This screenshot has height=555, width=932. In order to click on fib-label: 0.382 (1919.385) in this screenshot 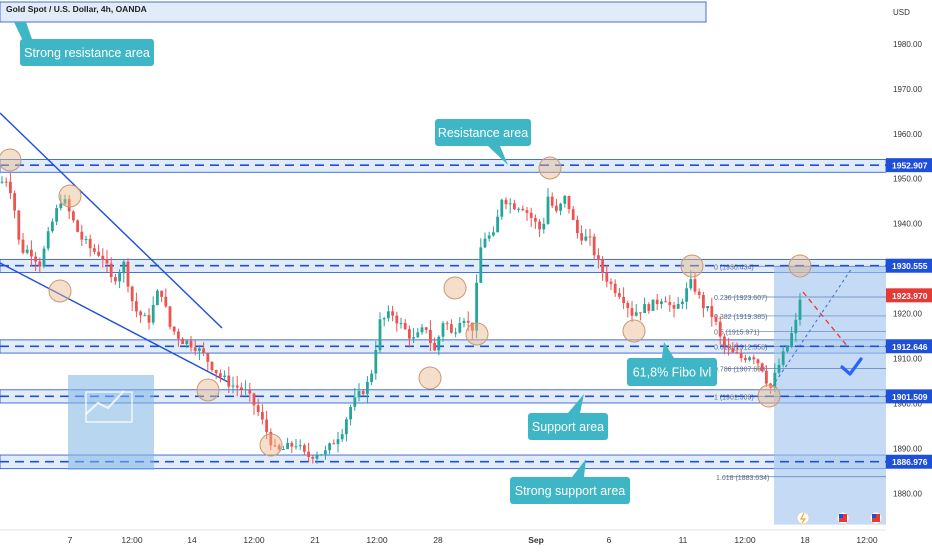, I will do `click(740, 317)`.